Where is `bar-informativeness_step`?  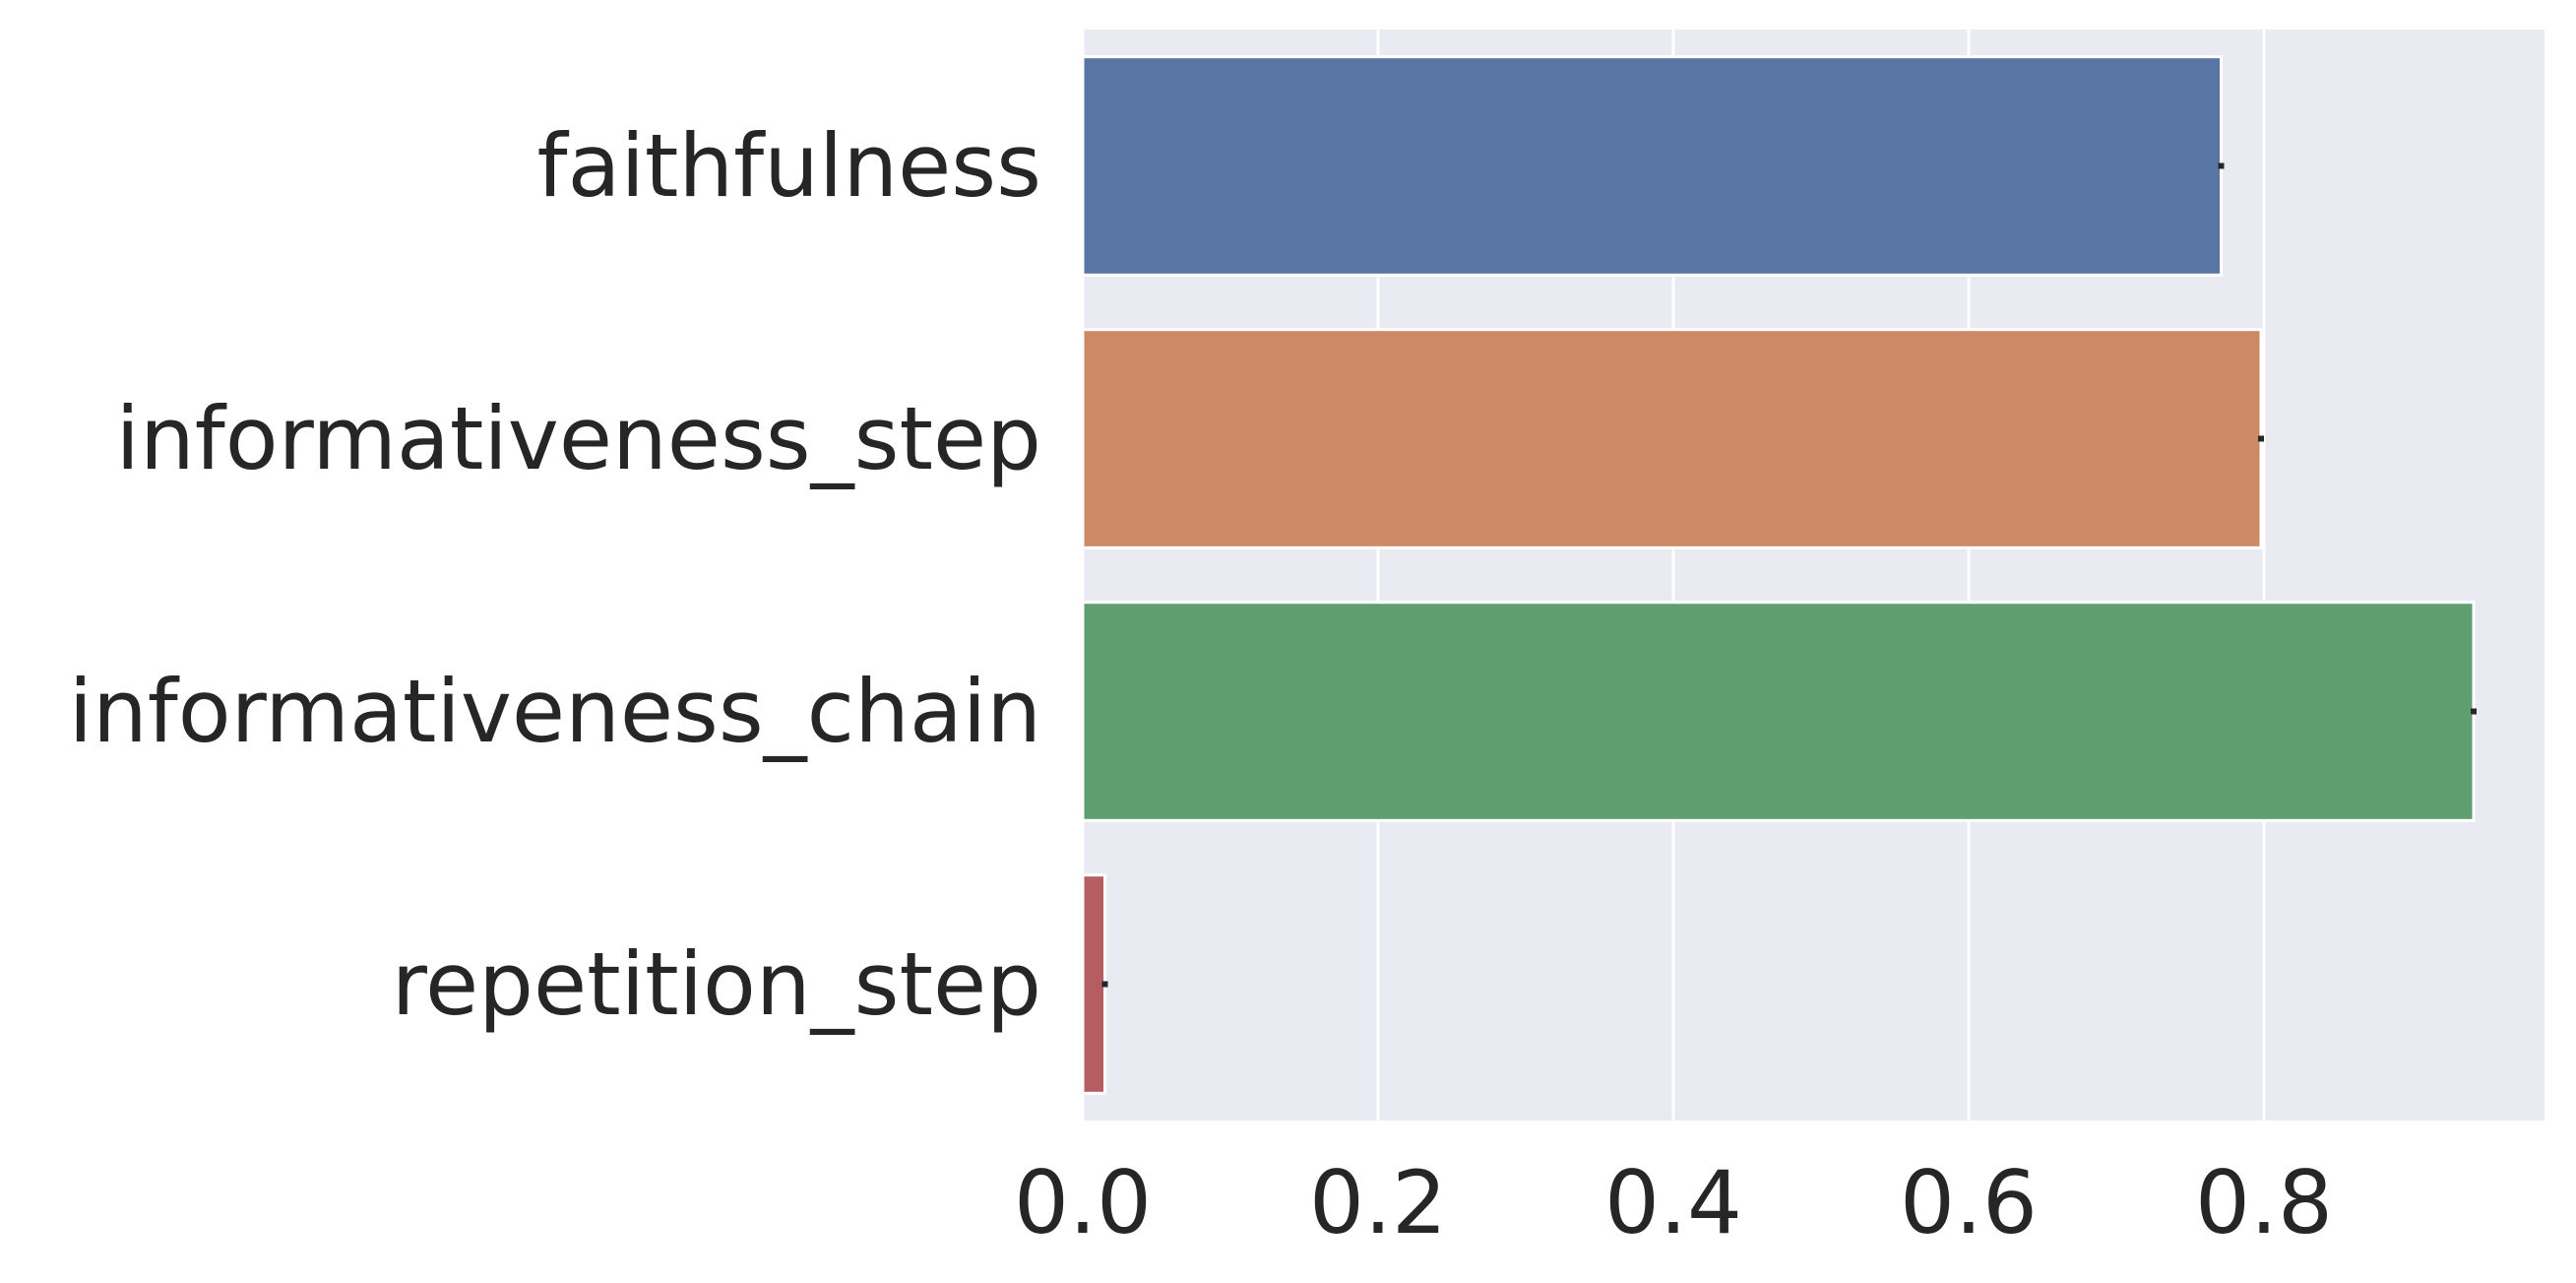
bar-informativeness_step is located at coordinates (1672, 439).